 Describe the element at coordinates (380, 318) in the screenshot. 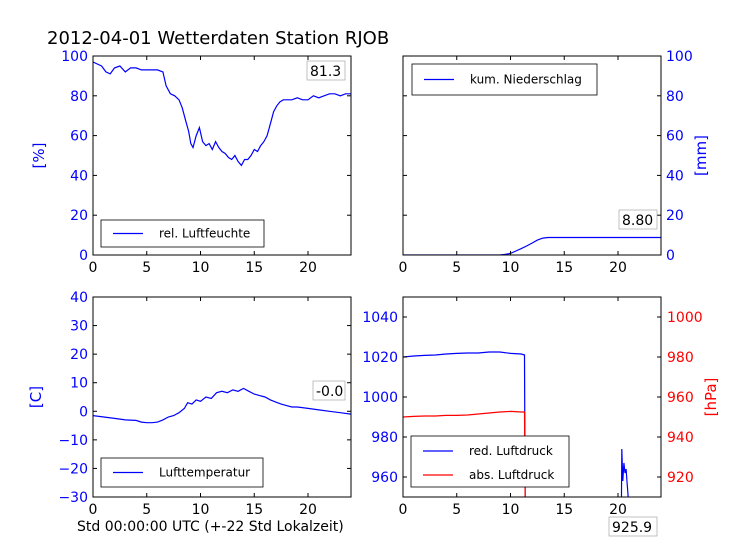

I see `y-tick-label: 1040` at that location.